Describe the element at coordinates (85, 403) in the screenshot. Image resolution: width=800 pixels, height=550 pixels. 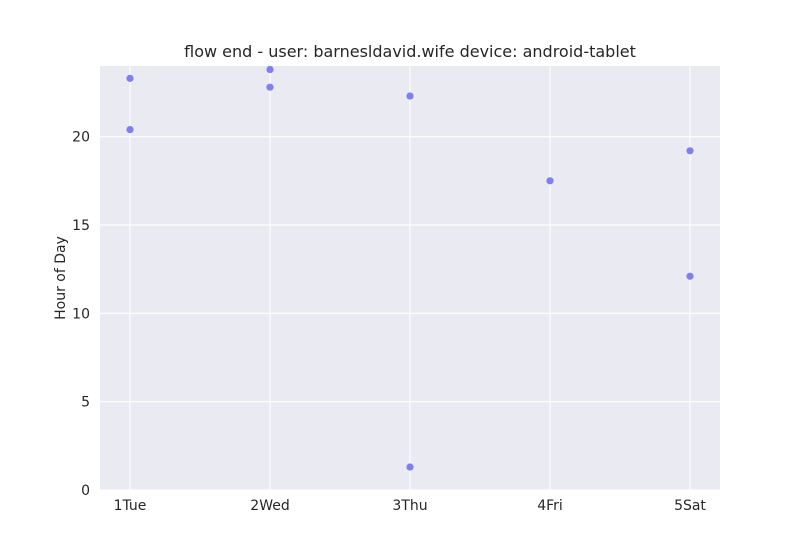
I see `y-tick-label: 5` at that location.